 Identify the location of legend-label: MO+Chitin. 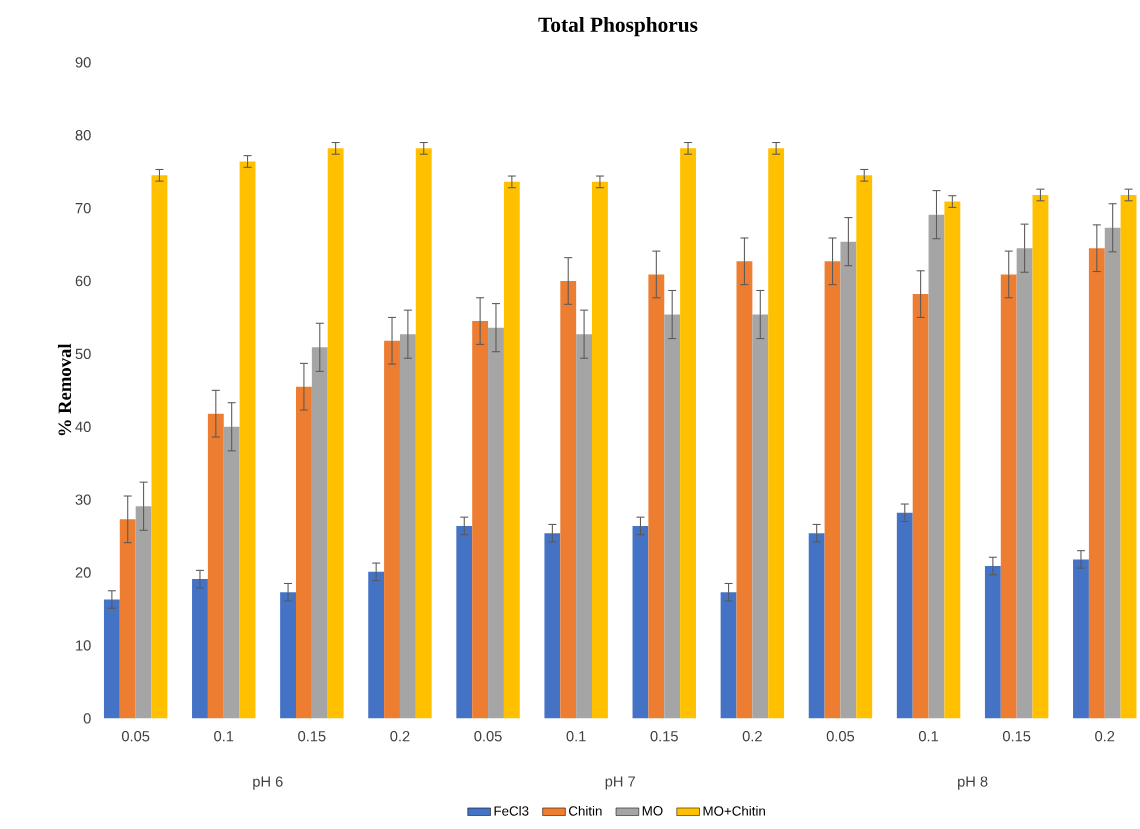
(734, 810).